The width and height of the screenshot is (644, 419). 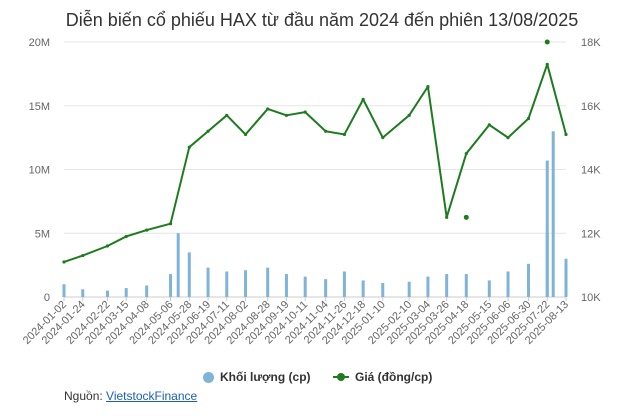 What do you see at coordinates (47, 298) in the screenshot?
I see `y-left-tick-label: 0` at bounding box center [47, 298].